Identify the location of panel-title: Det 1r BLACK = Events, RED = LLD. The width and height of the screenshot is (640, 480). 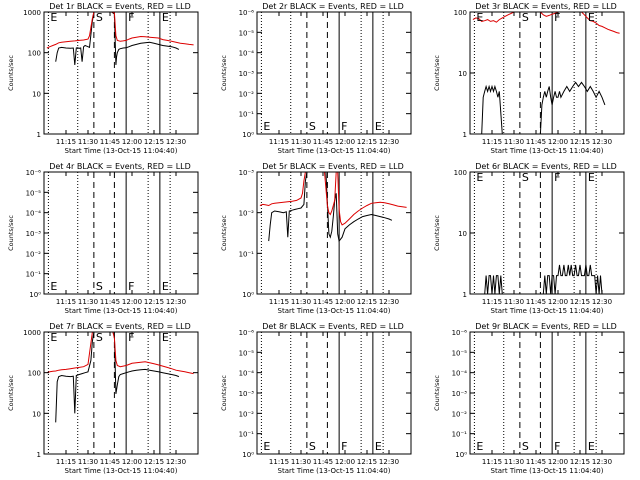
(120, 6).